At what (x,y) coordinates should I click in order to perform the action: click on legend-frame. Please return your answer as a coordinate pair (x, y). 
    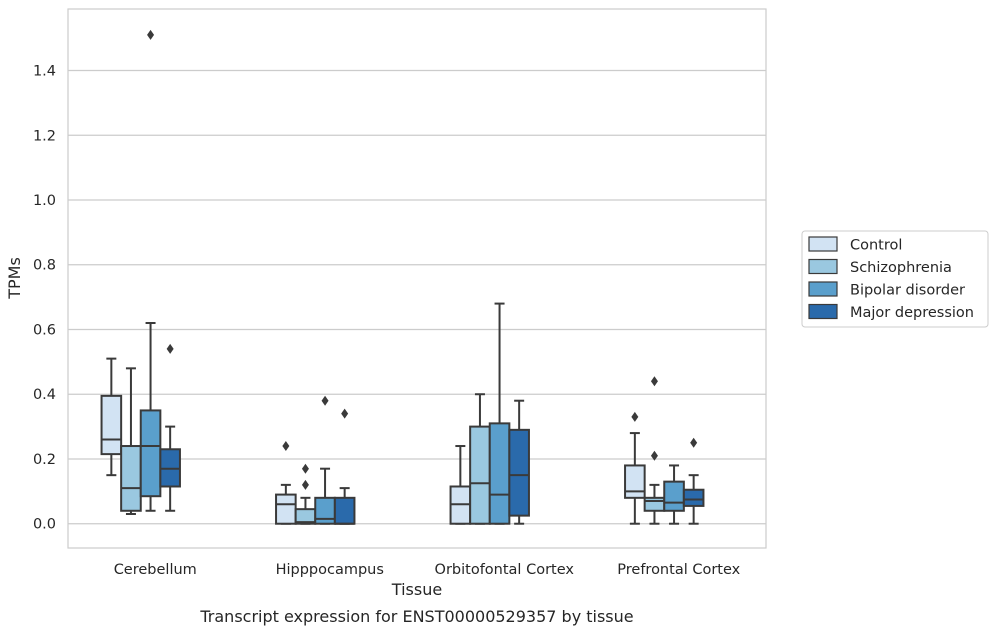
    Looking at the image, I should click on (895, 279).